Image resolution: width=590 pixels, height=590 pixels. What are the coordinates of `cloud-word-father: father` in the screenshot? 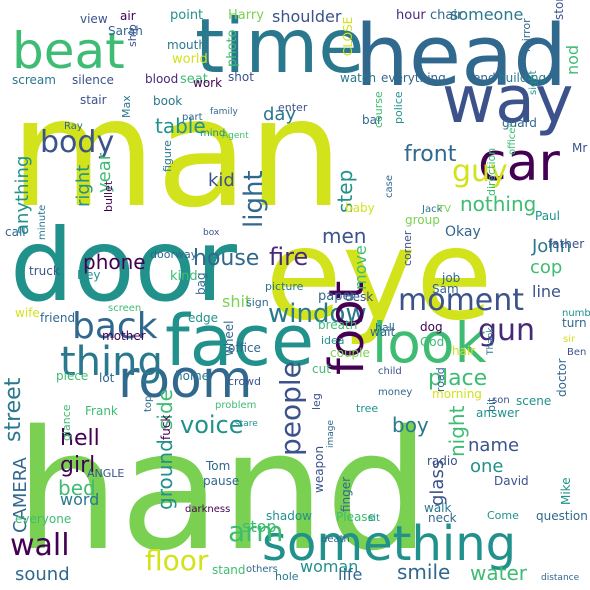 It's located at (566, 244).